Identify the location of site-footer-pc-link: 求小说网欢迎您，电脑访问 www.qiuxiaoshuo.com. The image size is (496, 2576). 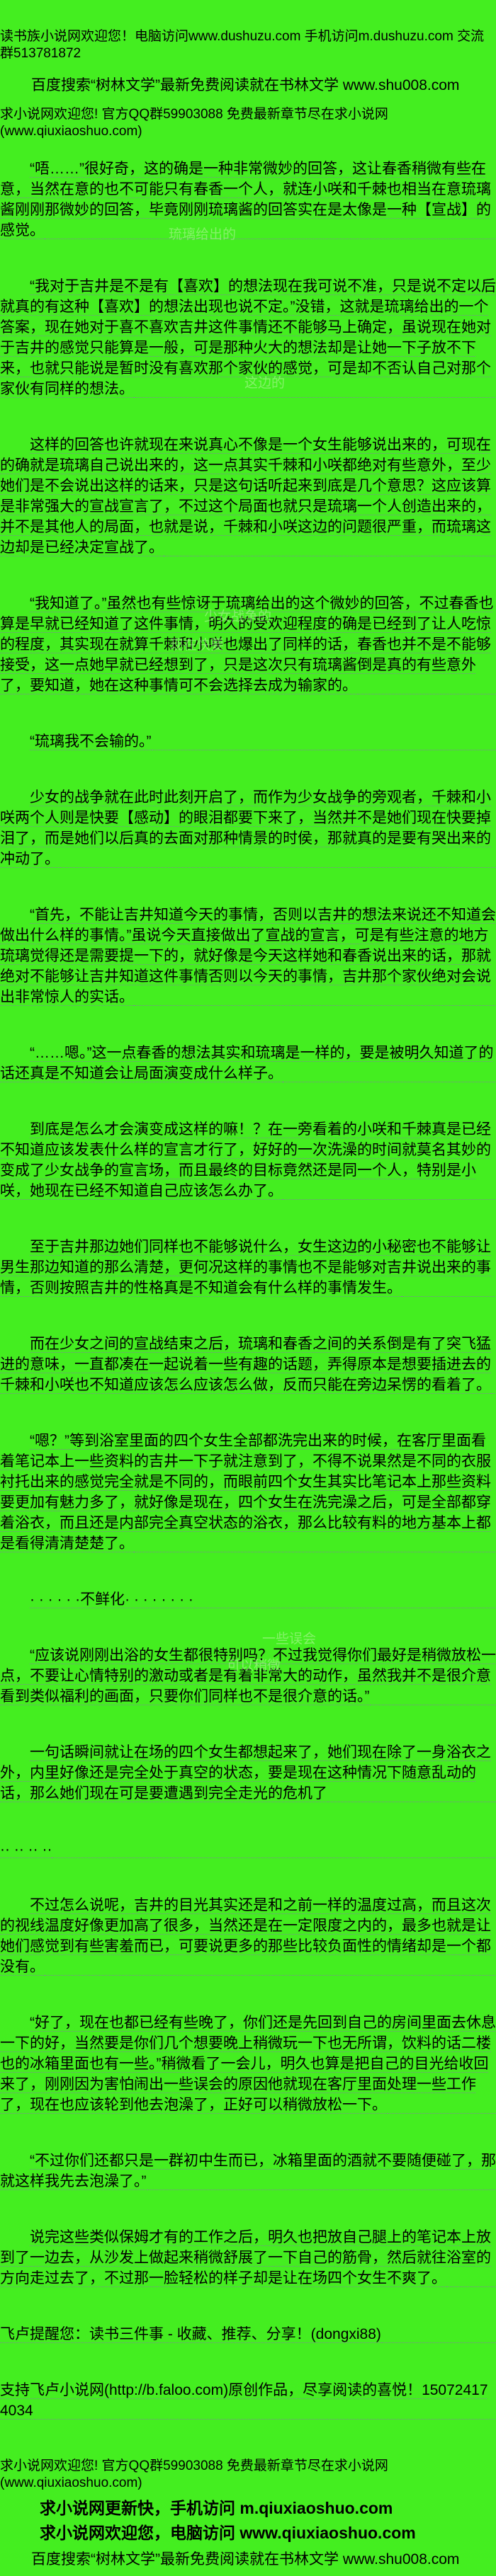
(228, 2533).